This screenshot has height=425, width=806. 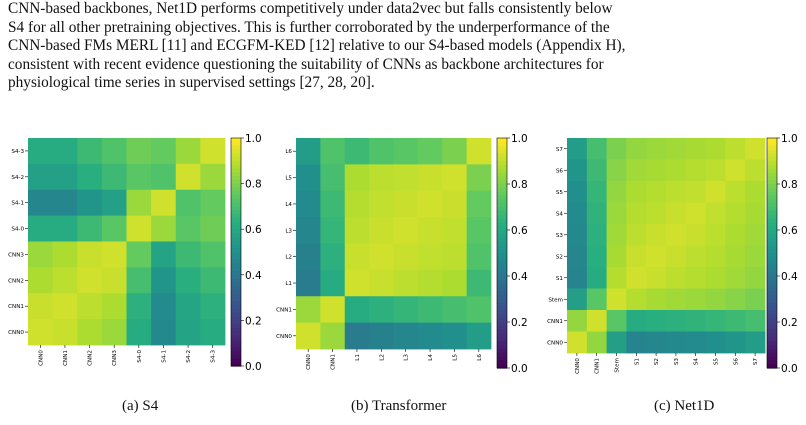 What do you see at coordinates (41, 358) in the screenshot?
I see `x-tick-label: CNN0` at bounding box center [41, 358].